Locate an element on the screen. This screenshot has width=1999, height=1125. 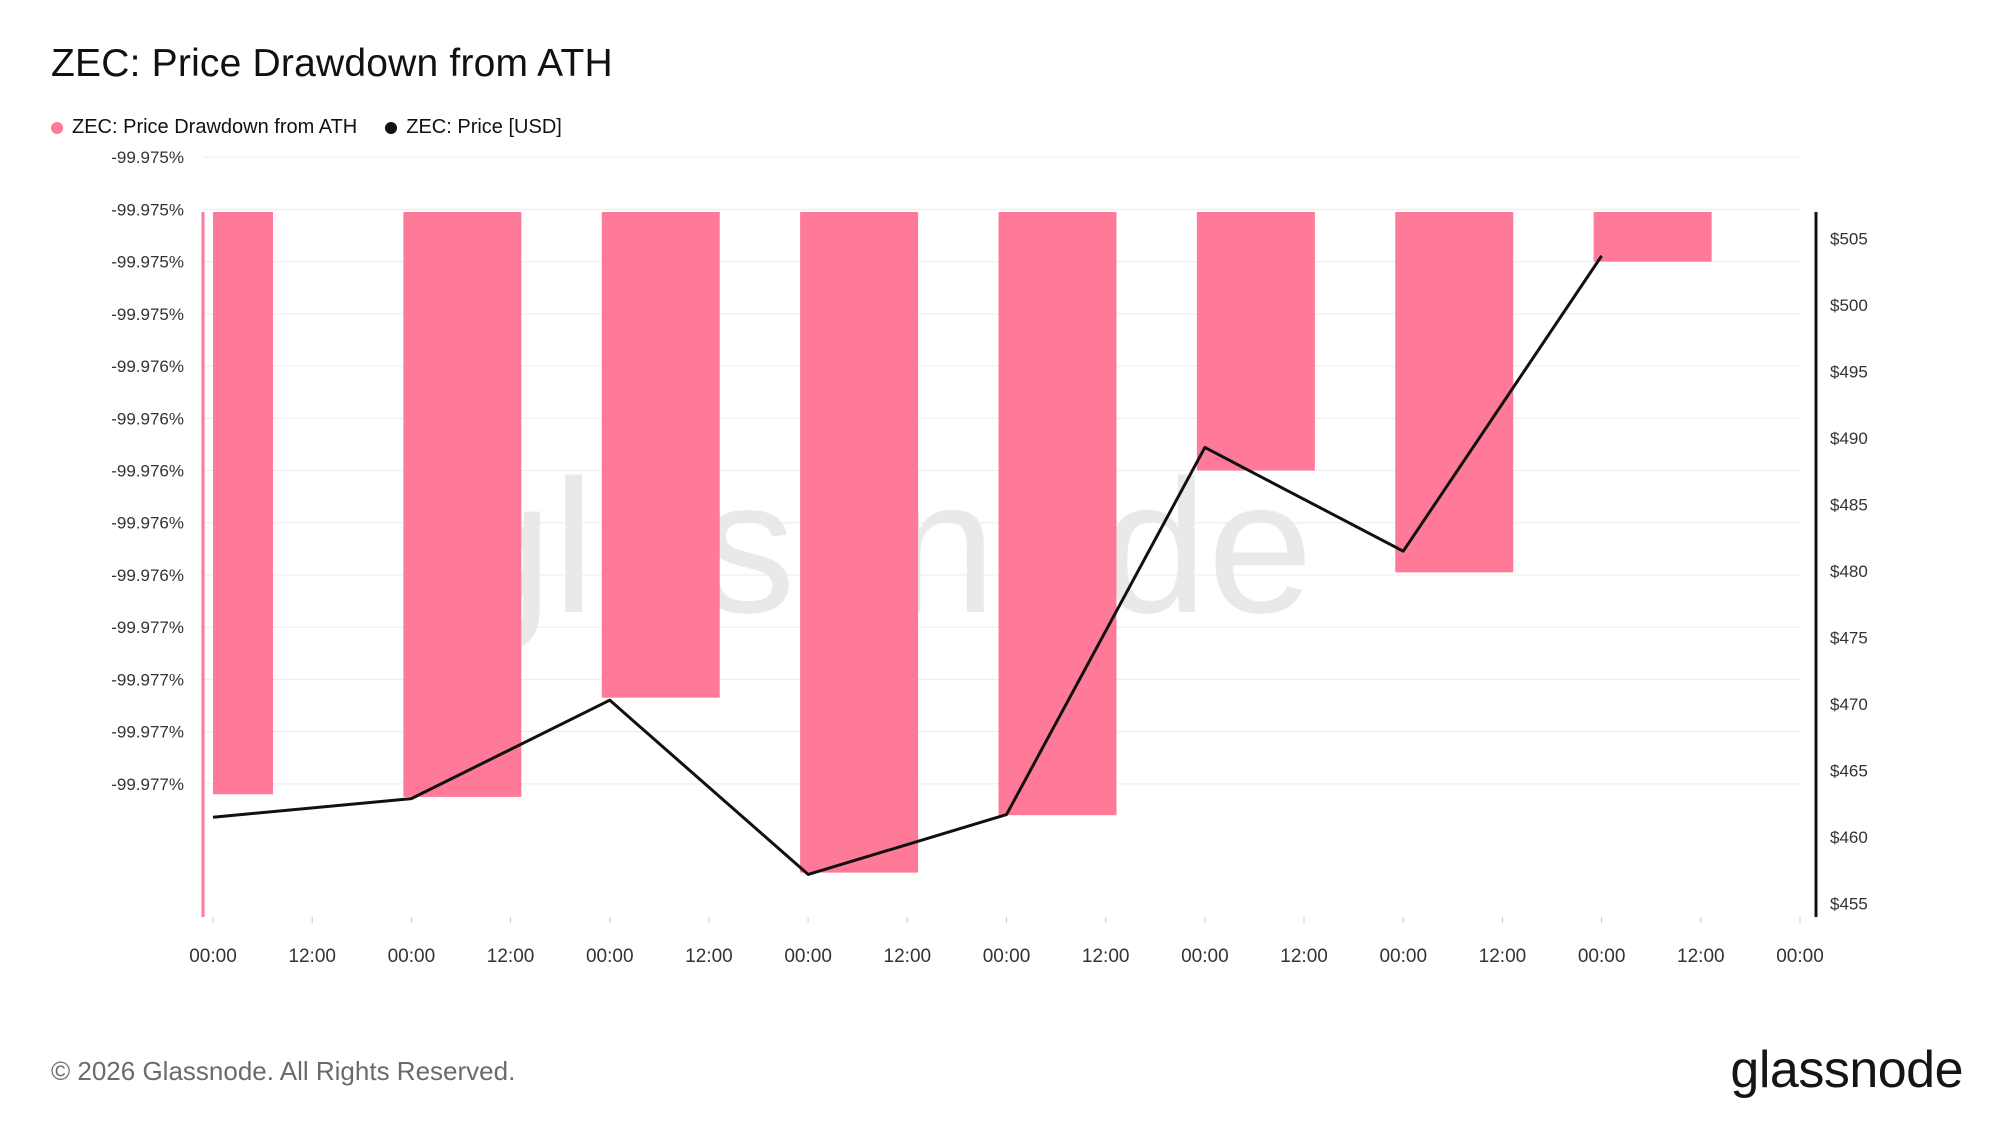
legend-dot-drawdown-icon is located at coordinates (57, 127).